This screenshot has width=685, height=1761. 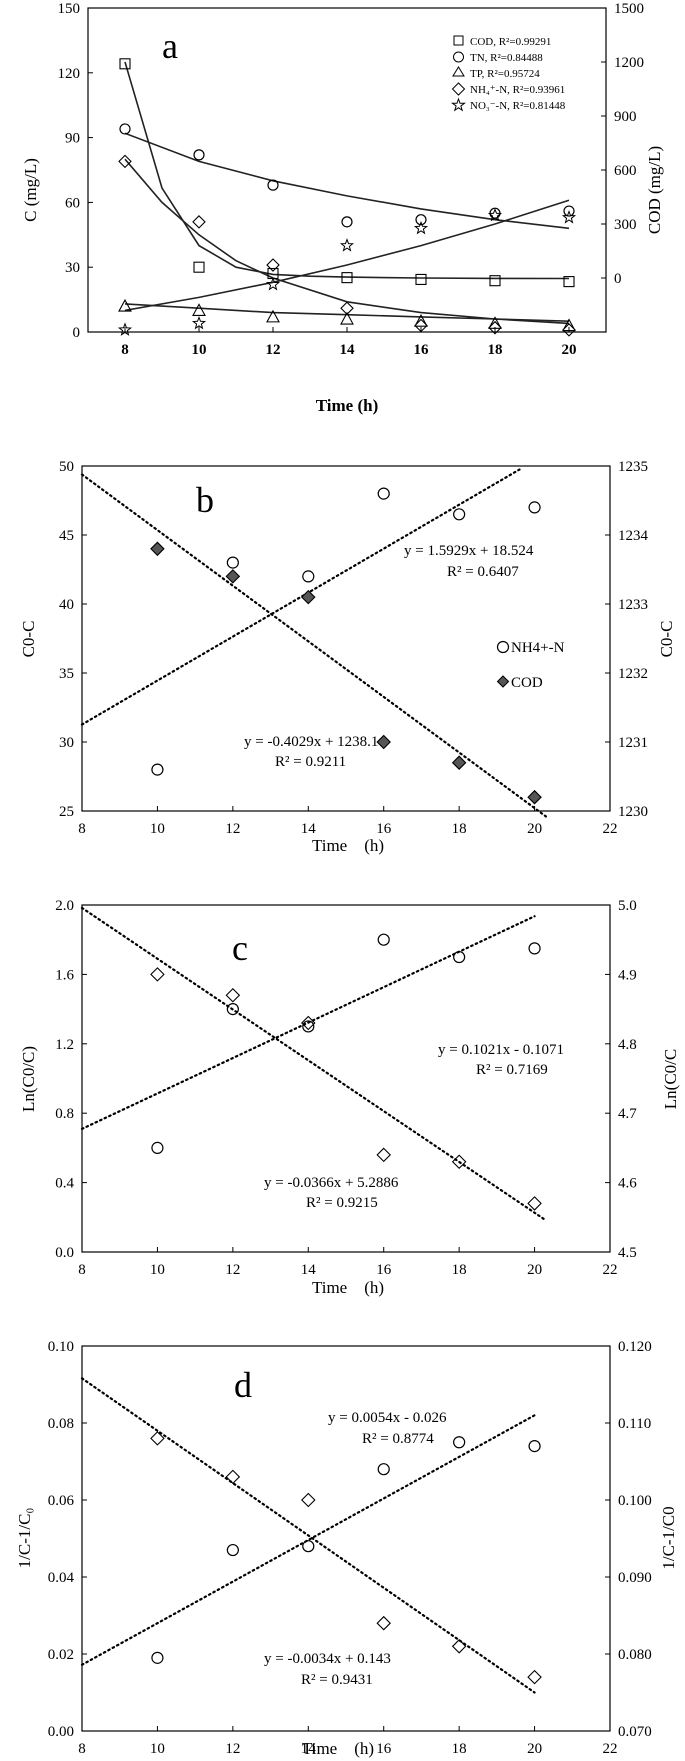 I want to click on y-tick-label-right: 0.090, so click(x=635, y=1578).